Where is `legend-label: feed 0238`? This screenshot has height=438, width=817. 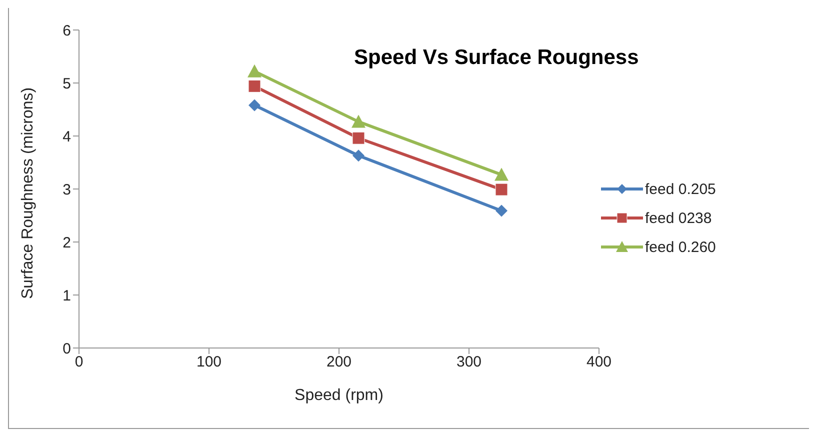 legend-label: feed 0238 is located at coordinates (678, 218).